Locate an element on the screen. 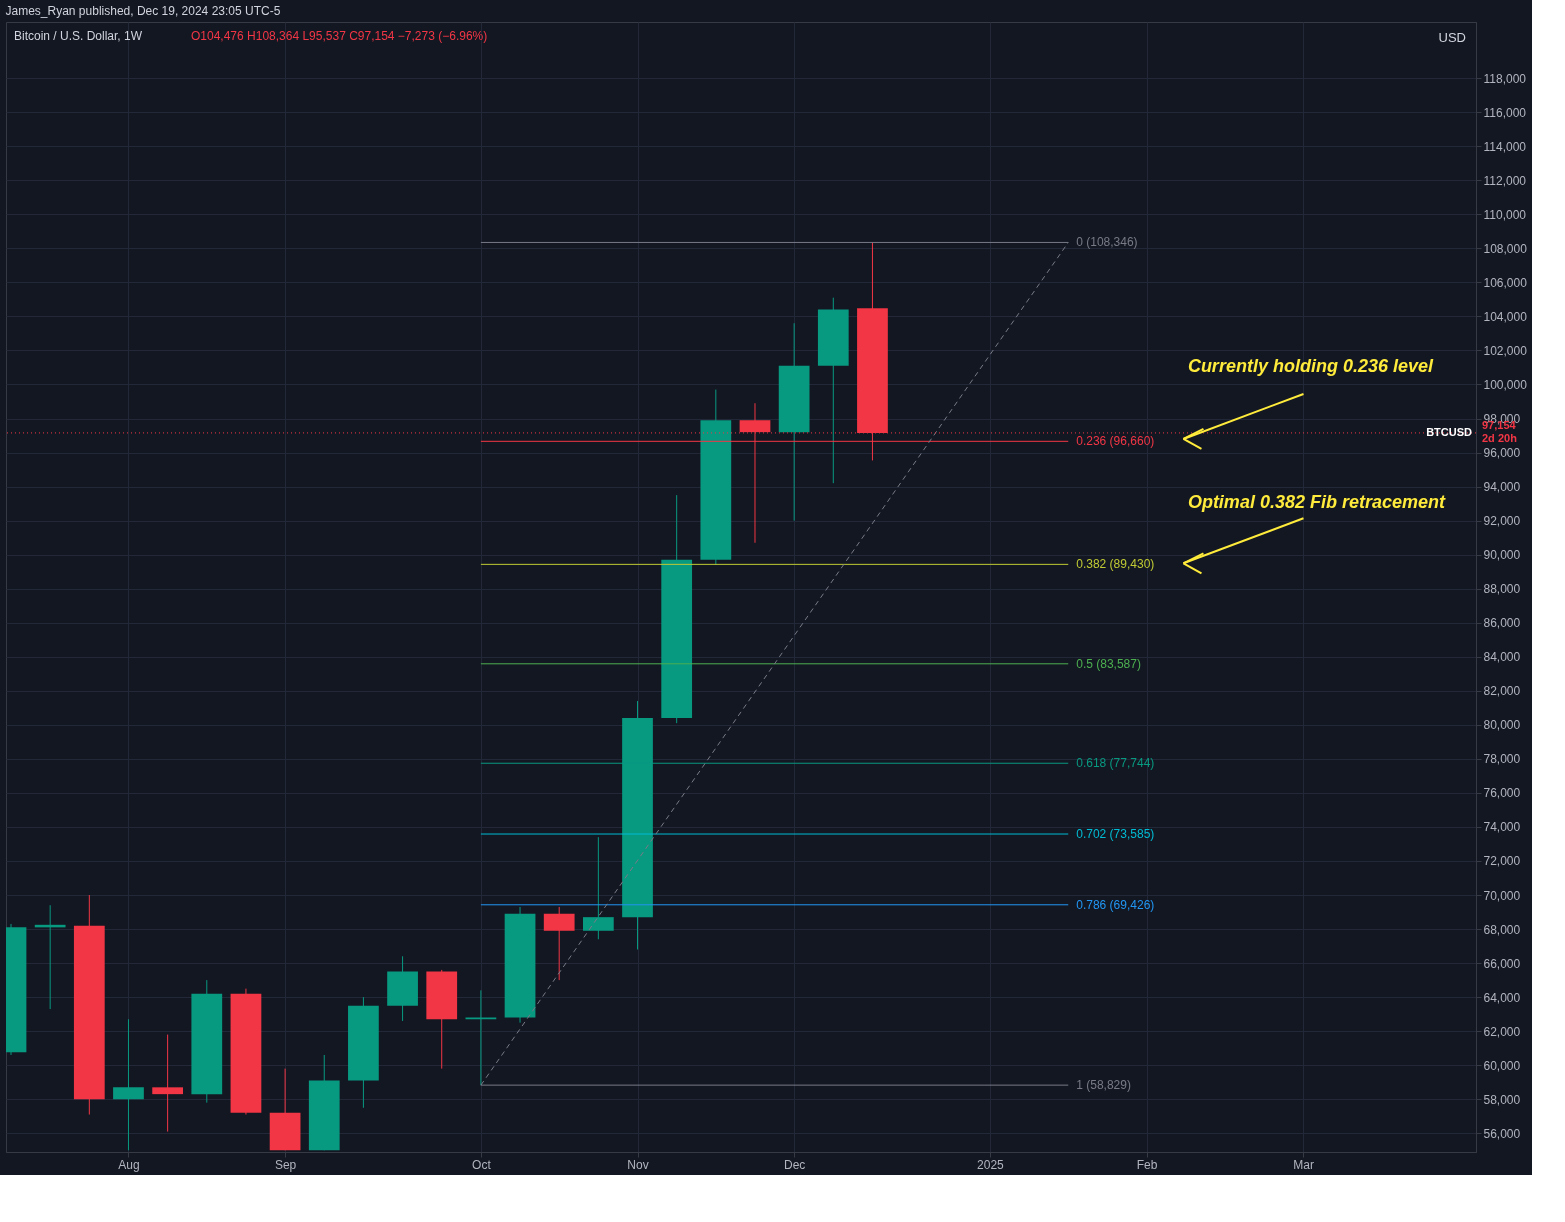 This screenshot has width=1565, height=1222. x-tick-label: Nov is located at coordinates (638, 1164).